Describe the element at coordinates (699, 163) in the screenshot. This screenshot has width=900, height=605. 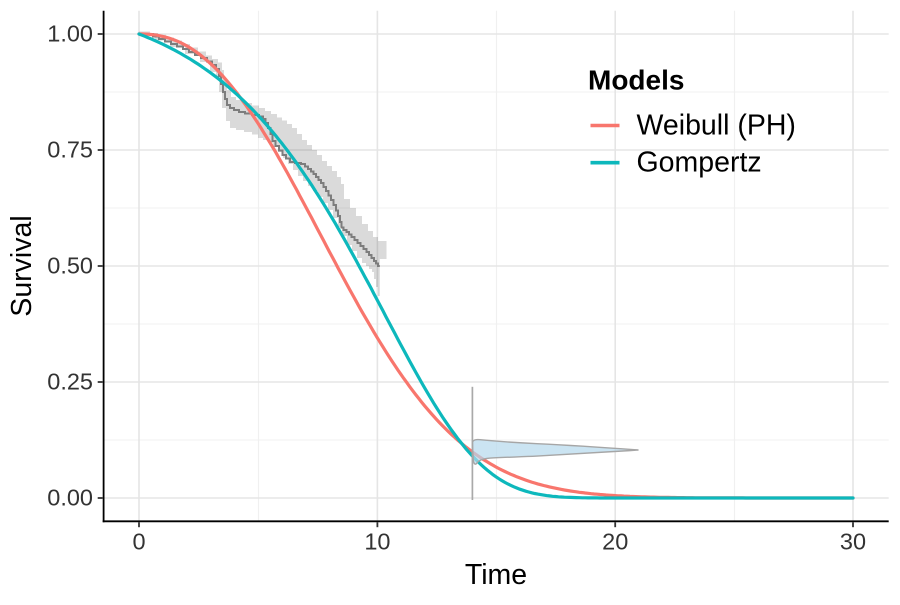
I see `svg-text: Gompertz` at that location.